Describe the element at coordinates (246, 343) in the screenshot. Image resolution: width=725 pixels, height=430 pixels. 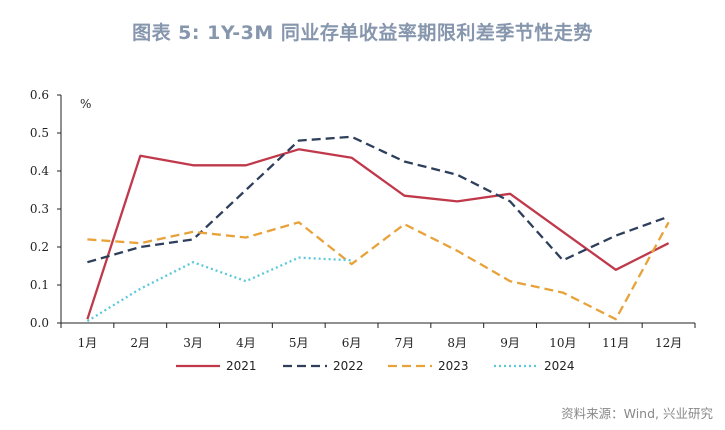
I see `x-tick-label: 4月` at that location.